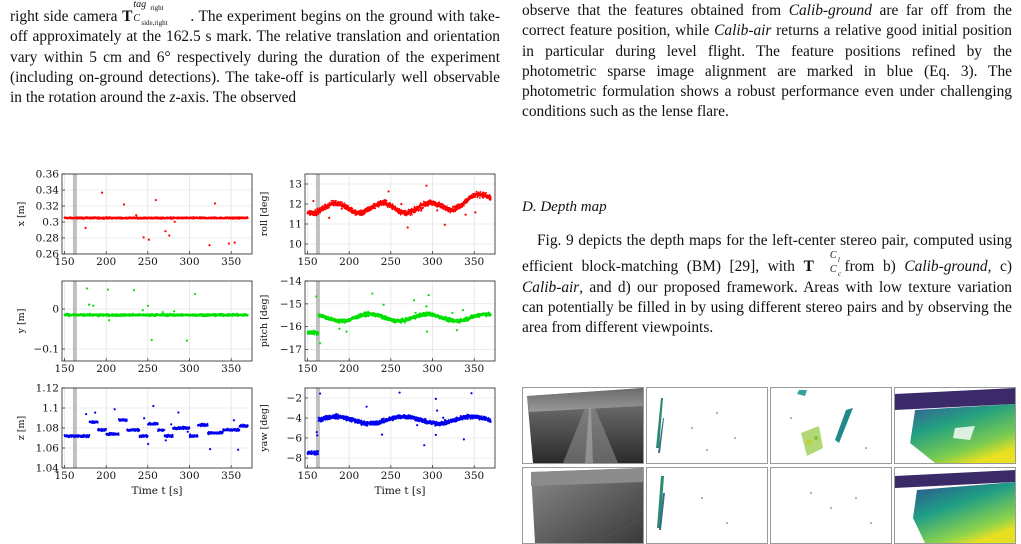 This screenshot has width=1021, height=544. Describe the element at coordinates (47, 239) in the screenshot. I see `y-tick-label: 0.28` at that location.